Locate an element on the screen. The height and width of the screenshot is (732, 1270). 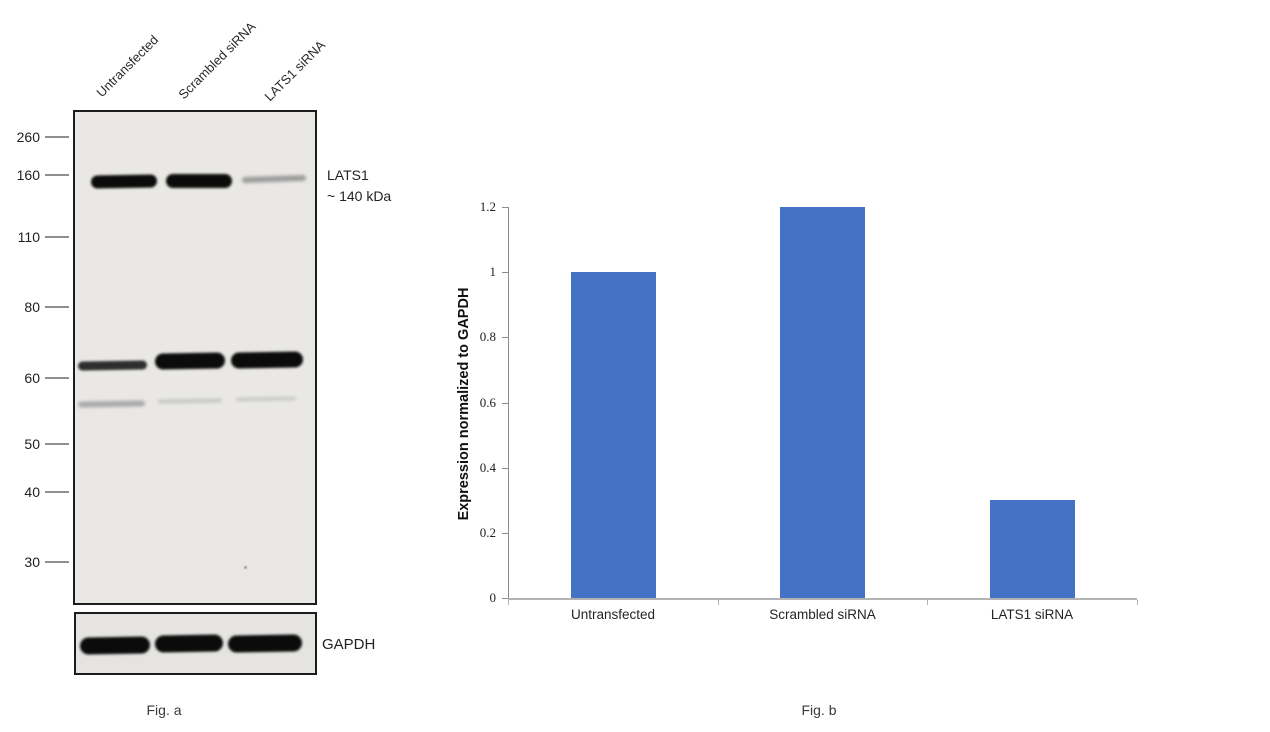
y-axis is located at coordinates (508, 402).